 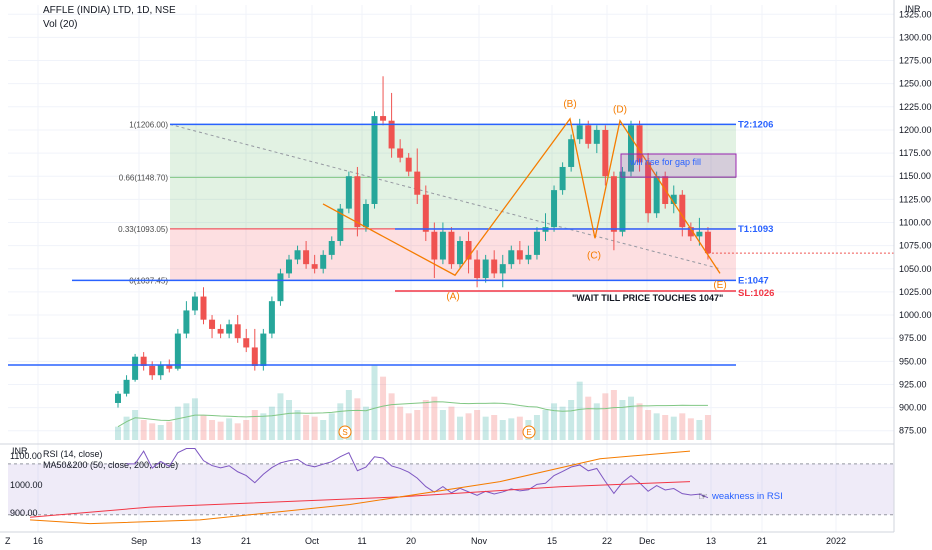 I want to click on fib-level-label: 1(1206.00), so click(x=148, y=124).